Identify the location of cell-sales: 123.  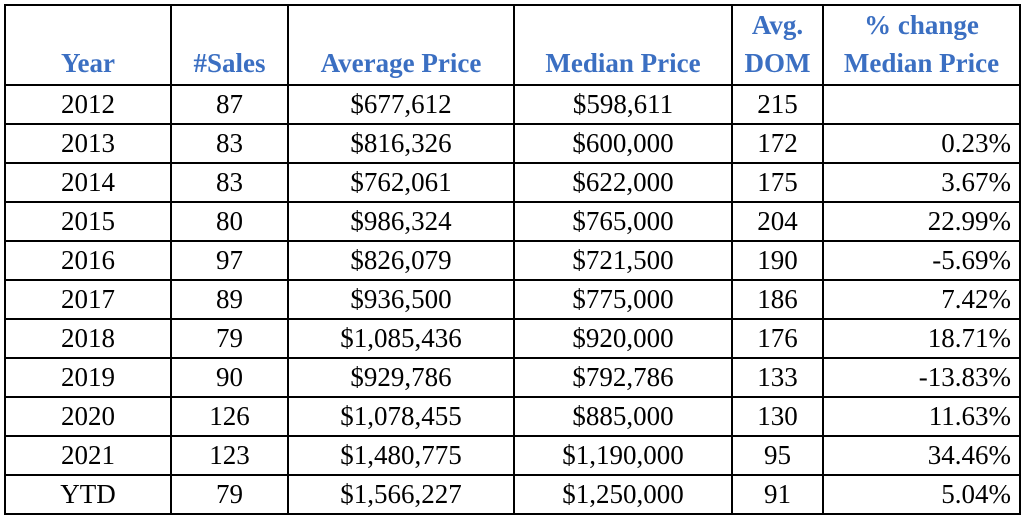
(229, 455).